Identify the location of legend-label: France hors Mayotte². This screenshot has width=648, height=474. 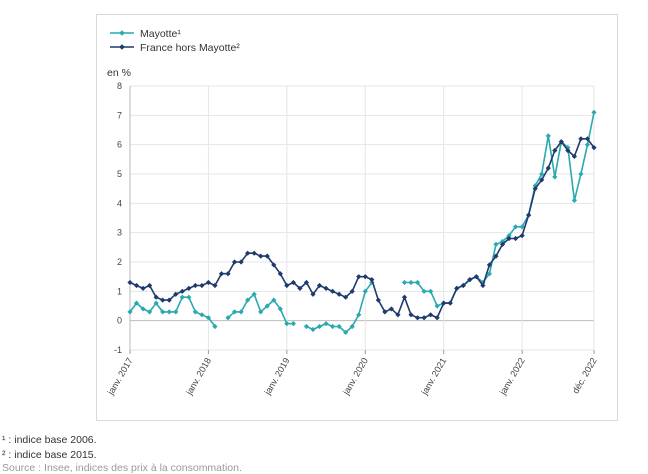
(190, 48).